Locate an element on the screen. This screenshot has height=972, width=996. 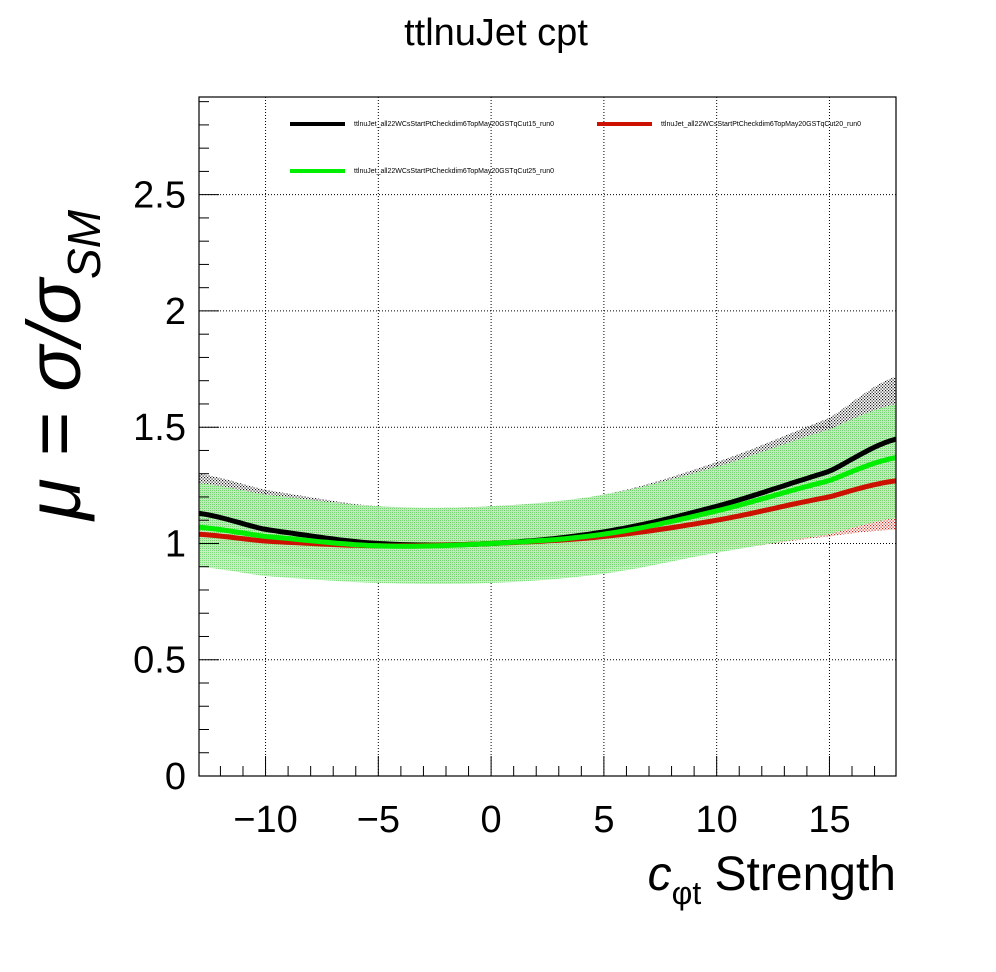
y-tick-label: 1.5 is located at coordinates (159, 428).